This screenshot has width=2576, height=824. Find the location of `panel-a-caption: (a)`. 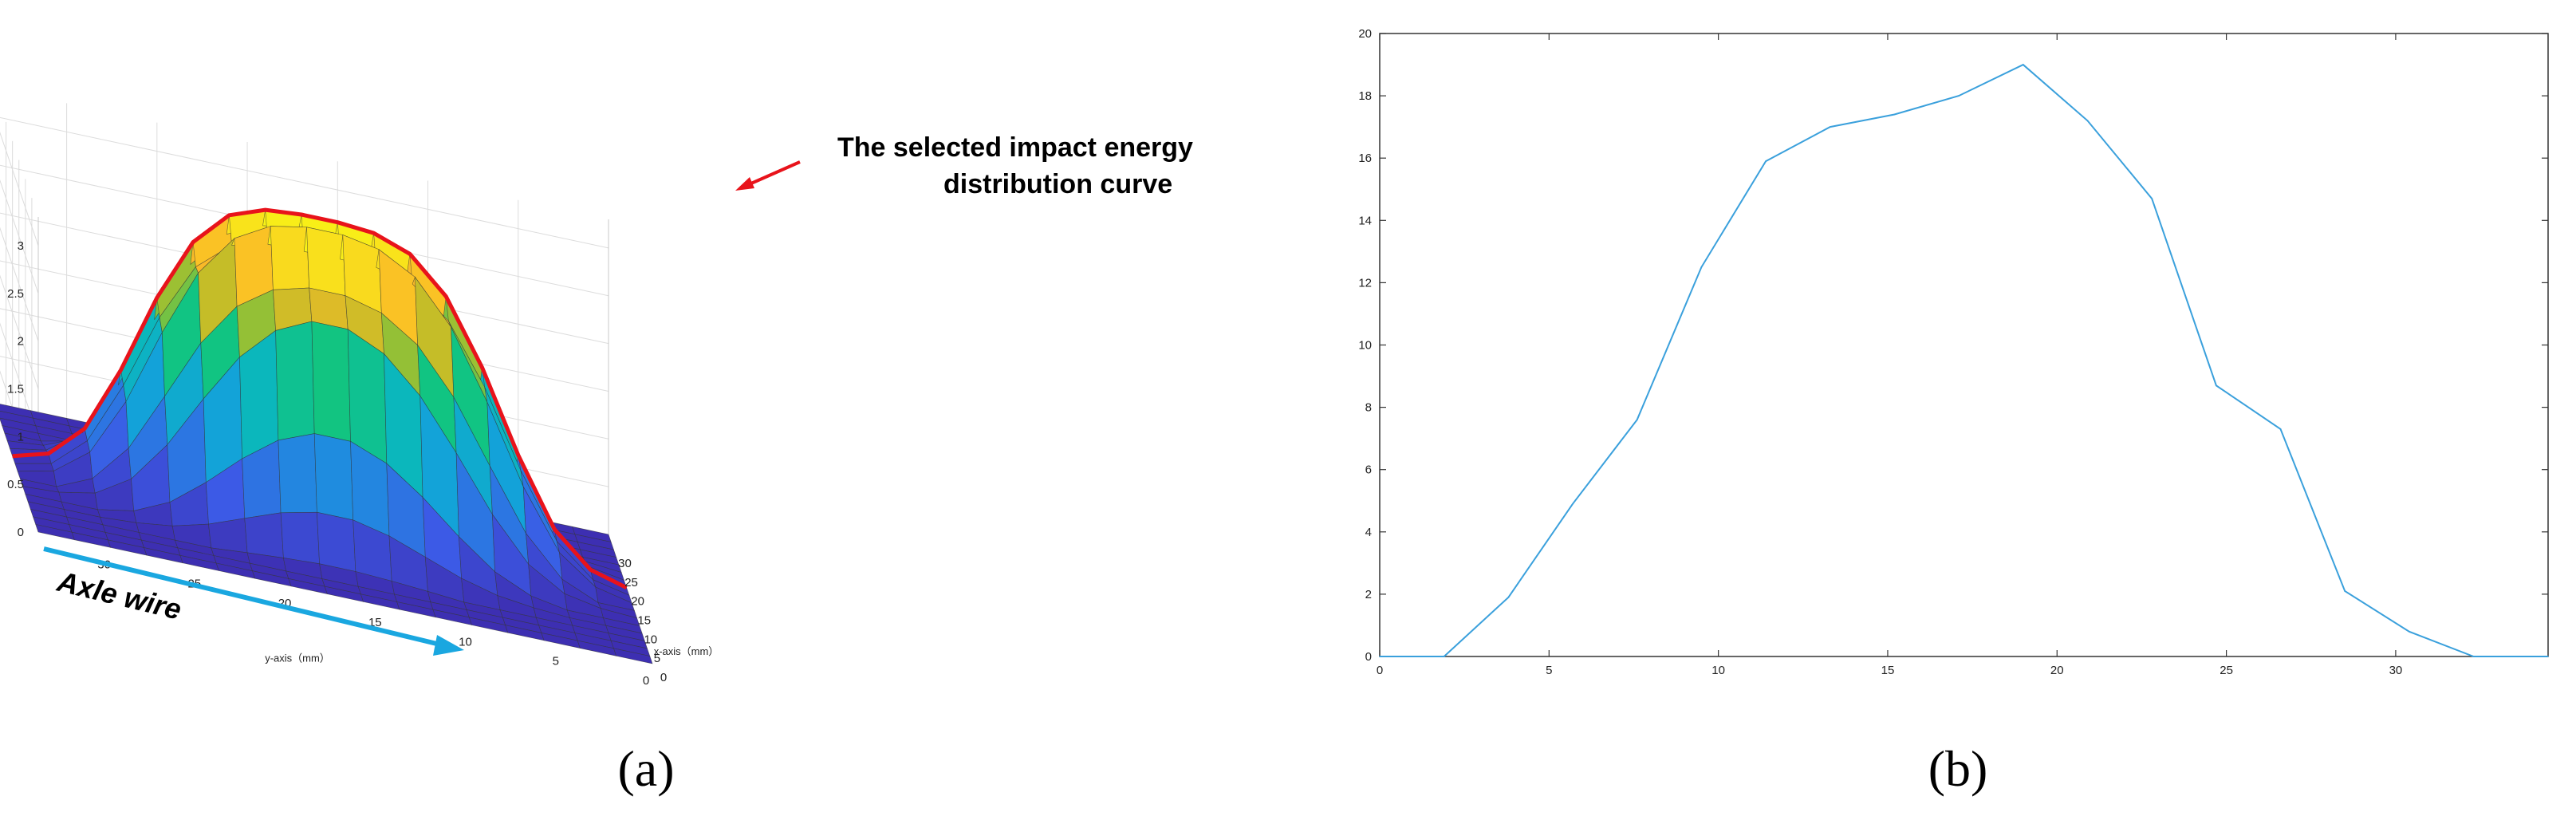

panel-a-caption: (a) is located at coordinates (645, 768).